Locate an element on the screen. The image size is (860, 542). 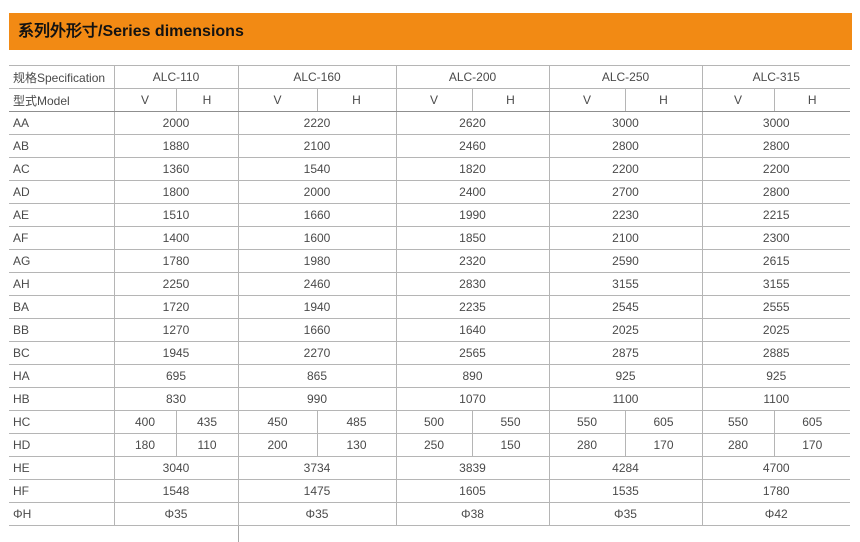
value-merged: 1980 is located at coordinates (317, 261).